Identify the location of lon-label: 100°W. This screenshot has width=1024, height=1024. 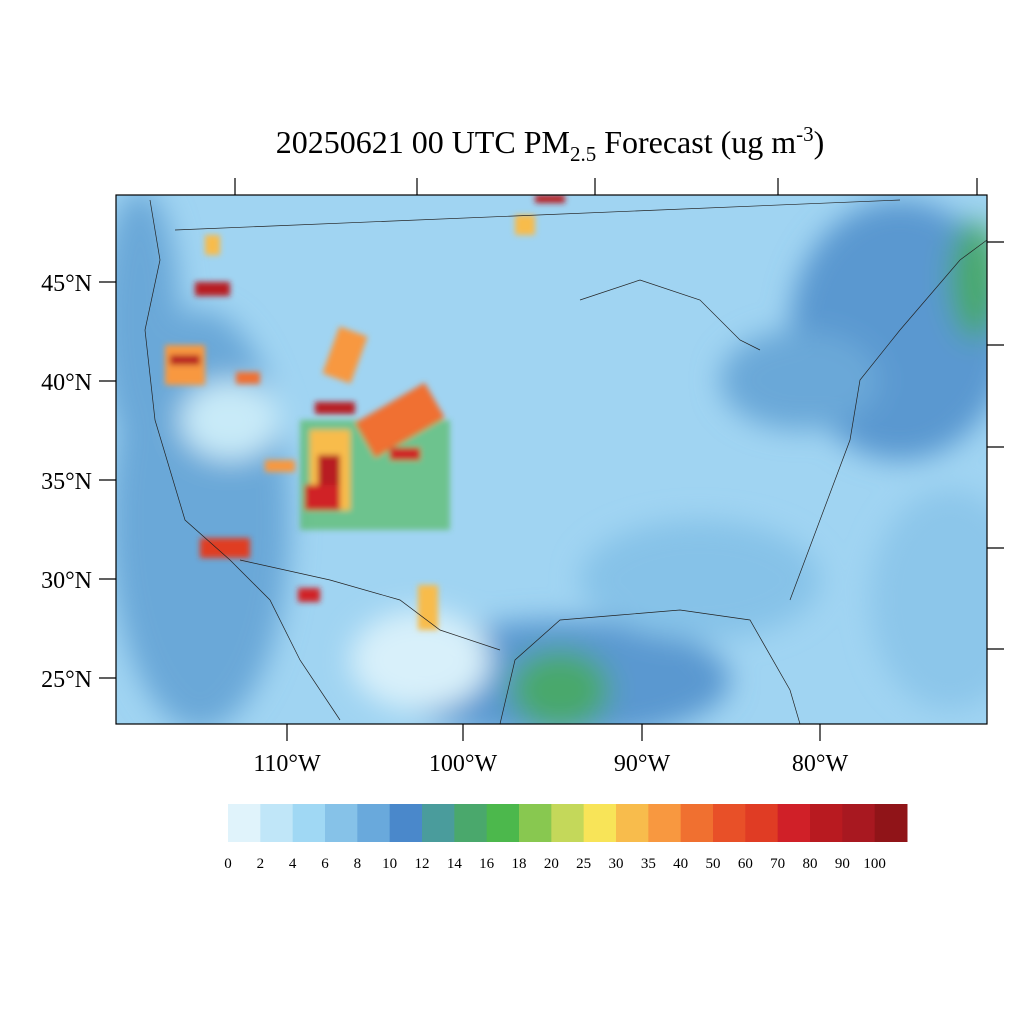
(463, 764).